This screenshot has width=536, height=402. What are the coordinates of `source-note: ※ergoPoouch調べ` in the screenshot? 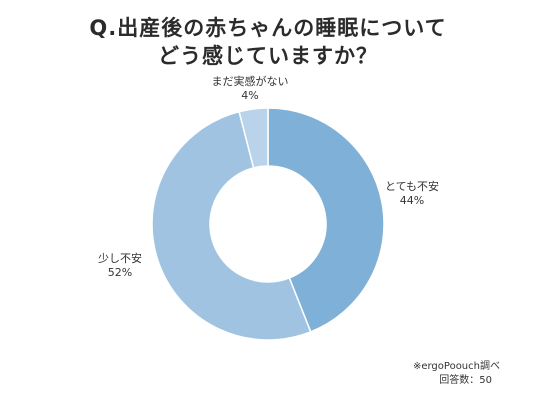 It's located at (456, 366).